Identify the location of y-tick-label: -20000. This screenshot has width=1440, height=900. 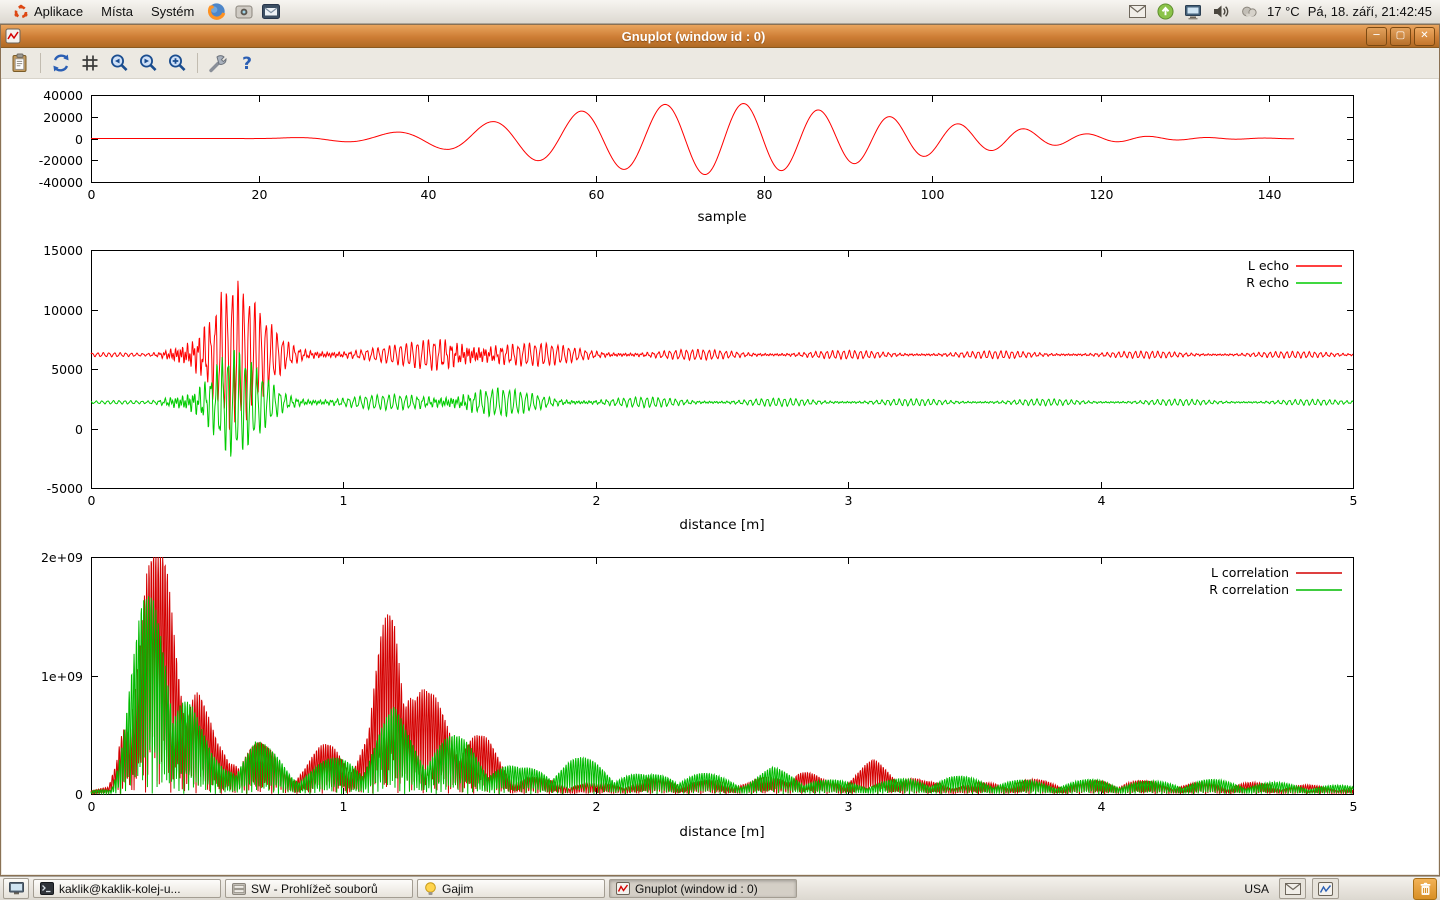
(61, 160).